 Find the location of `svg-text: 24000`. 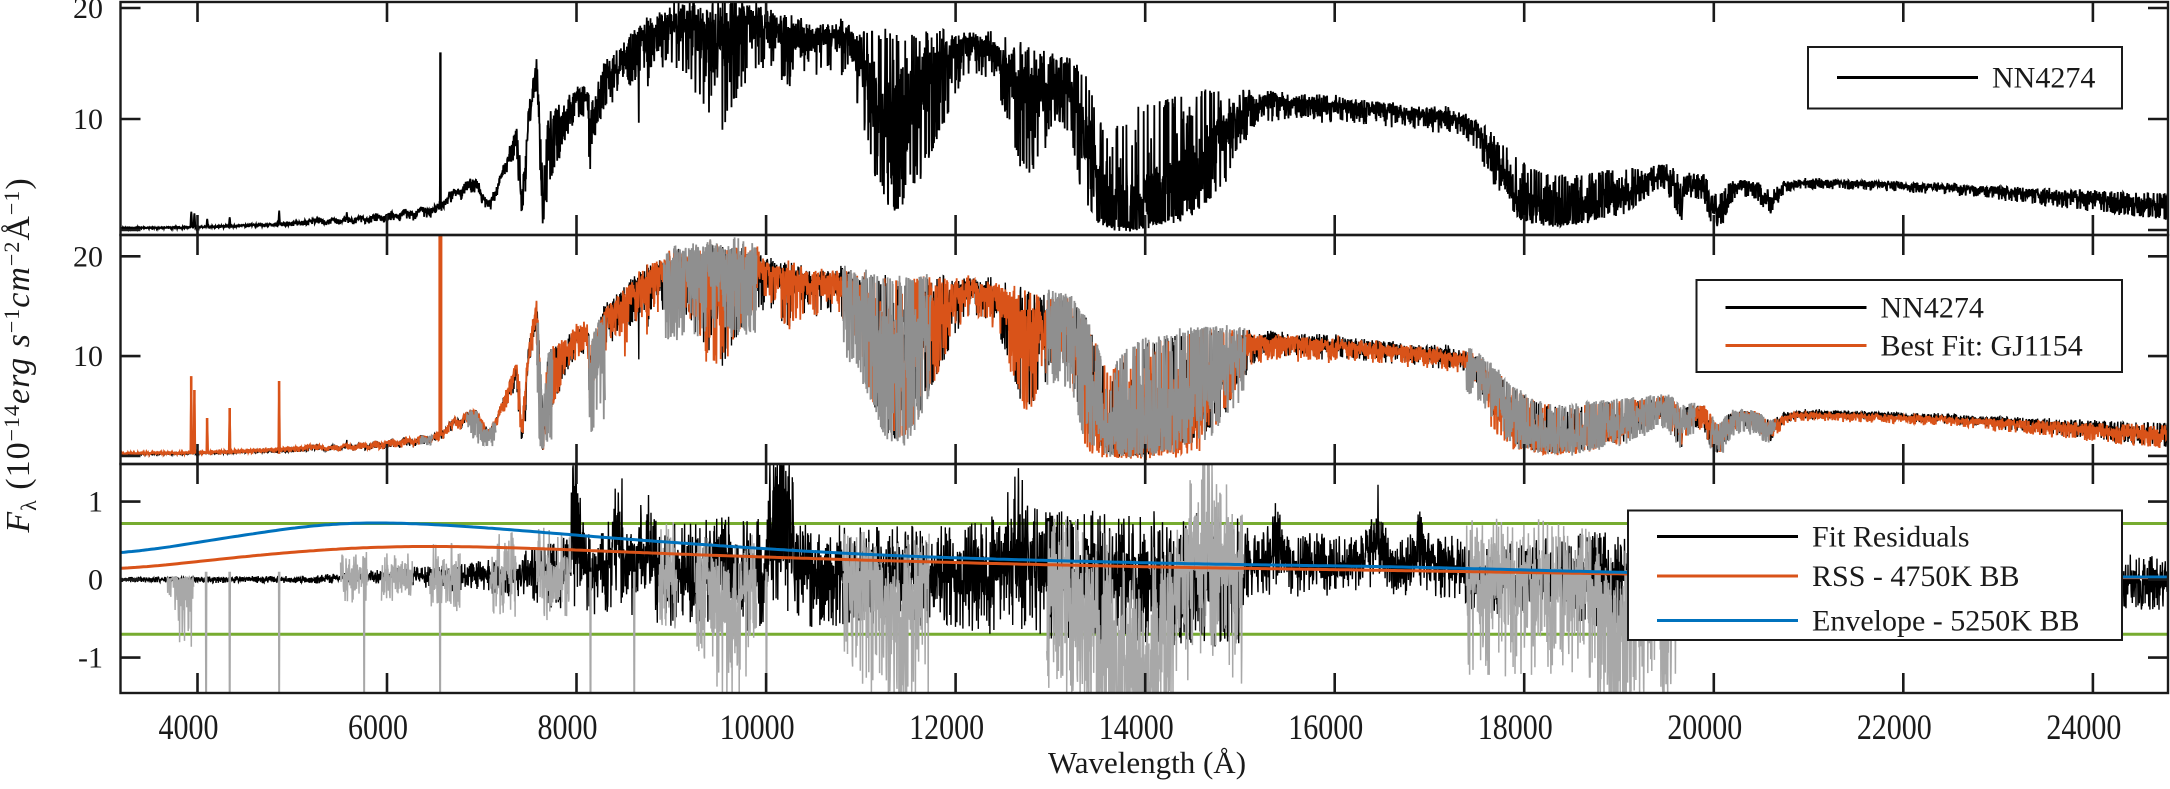

svg-text: 24000 is located at coordinates (2083, 727).